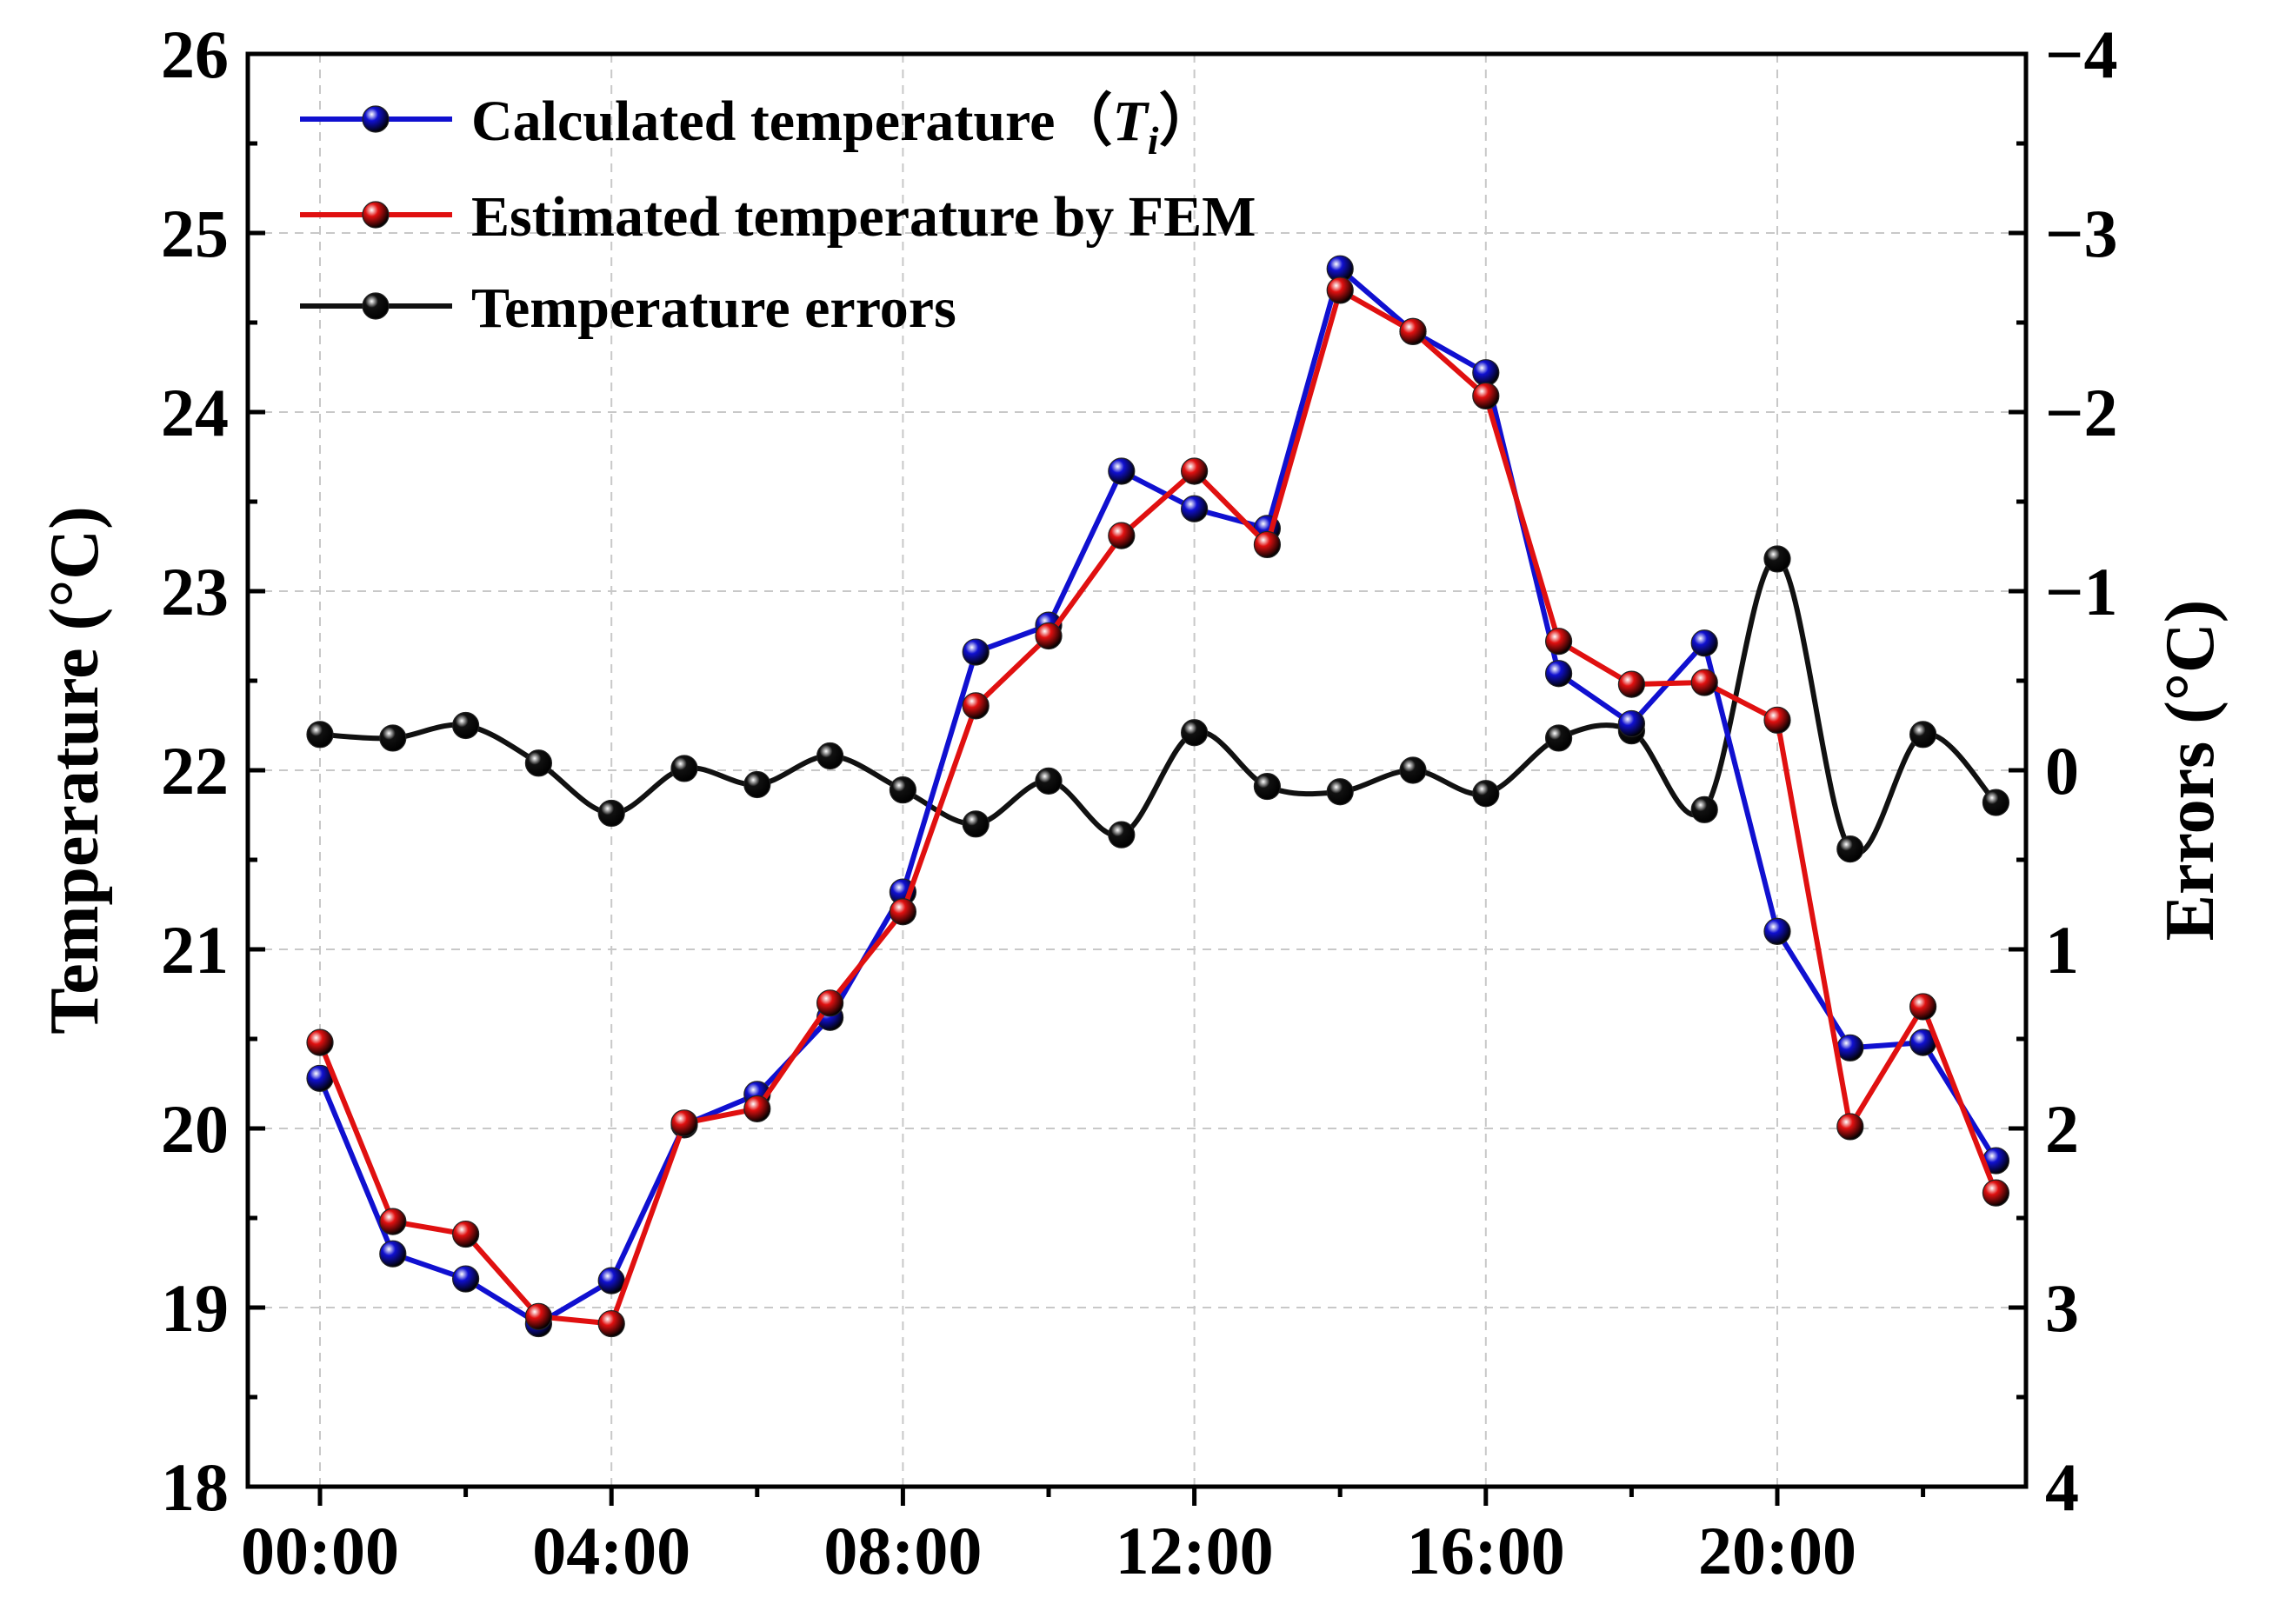 The image size is (2279, 1624). Describe the element at coordinates (2062, 1129) in the screenshot. I see `y2-tick-label: 2` at that location.